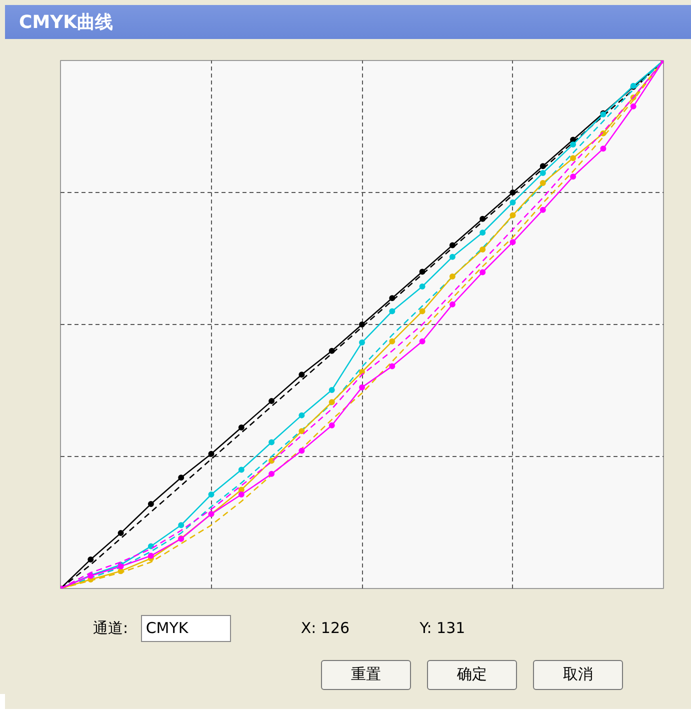  I want to click on text: 重置, so click(366, 675).